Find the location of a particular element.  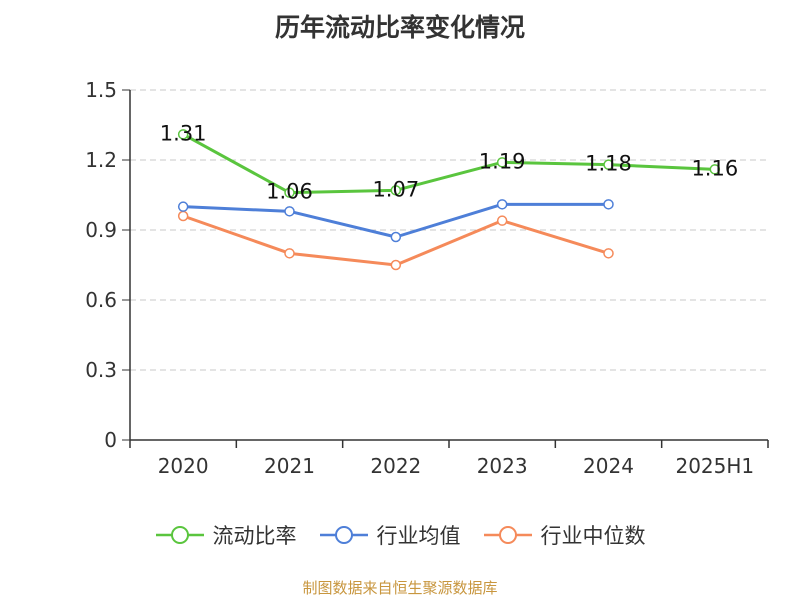

legend-item-1: 行业均值 is located at coordinates (390, 535).